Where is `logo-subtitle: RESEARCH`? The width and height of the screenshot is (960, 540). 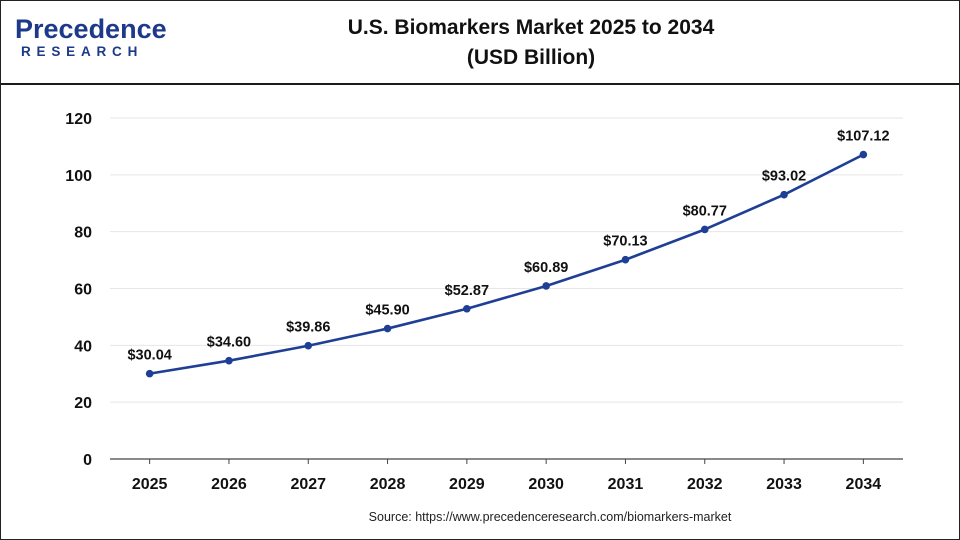
logo-subtitle: RESEARCH is located at coordinates (82, 51).